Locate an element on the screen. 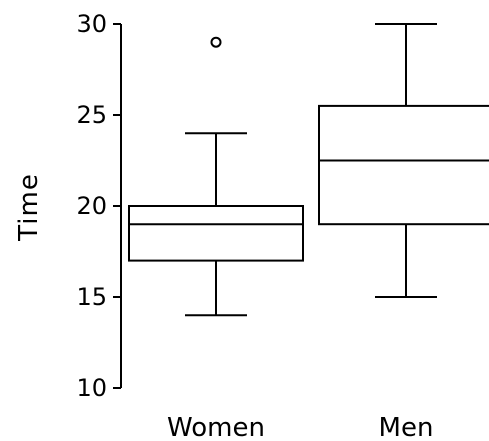 The image size is (489, 441). y-tick-label-30: 30 is located at coordinates (91, 24).